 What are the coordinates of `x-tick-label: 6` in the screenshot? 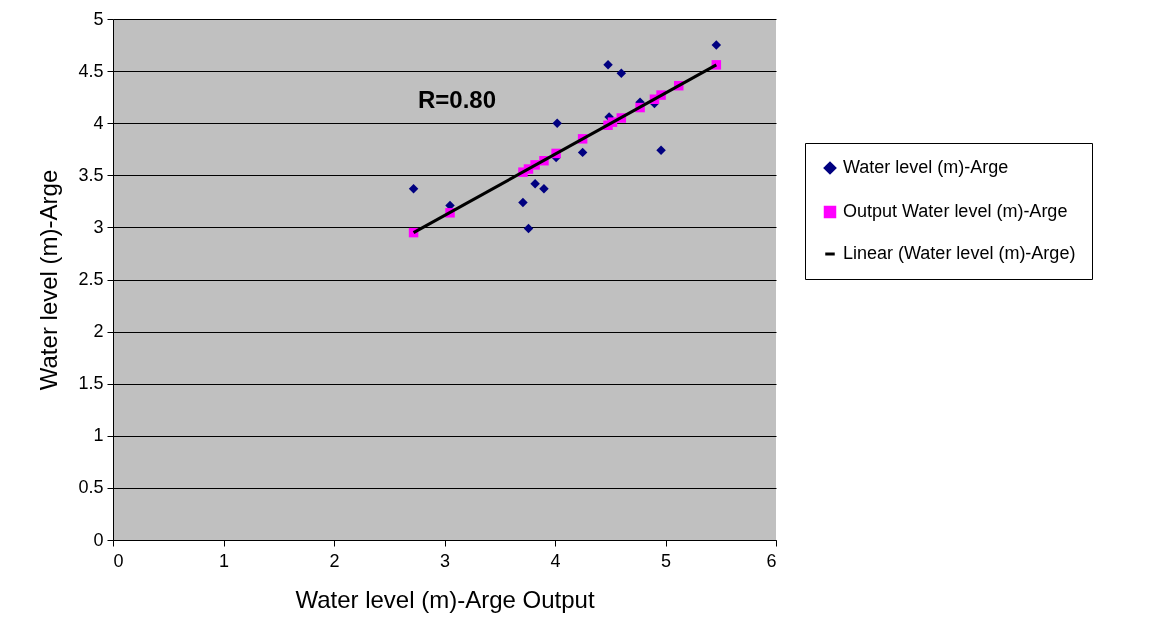 It's located at (771, 560).